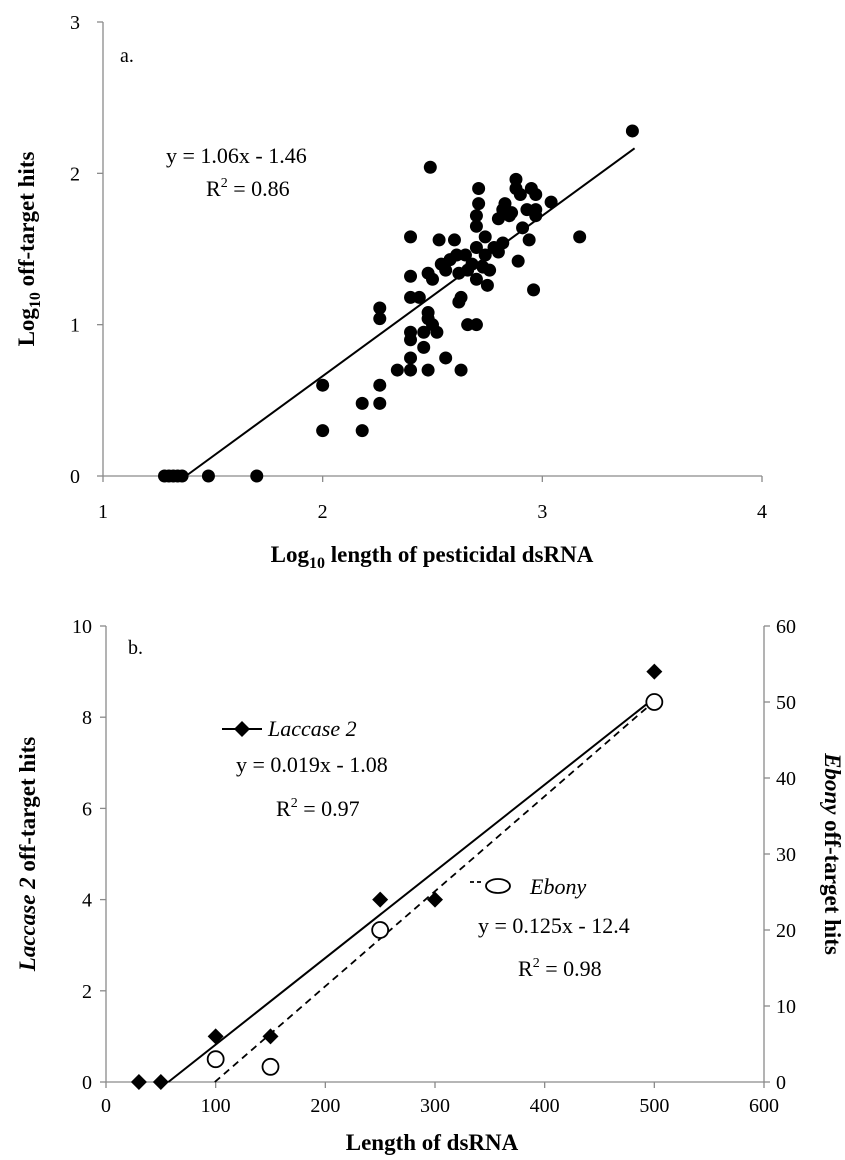 The height and width of the screenshot is (1160, 845). I want to click on panel-b-label: b., so click(135, 648).